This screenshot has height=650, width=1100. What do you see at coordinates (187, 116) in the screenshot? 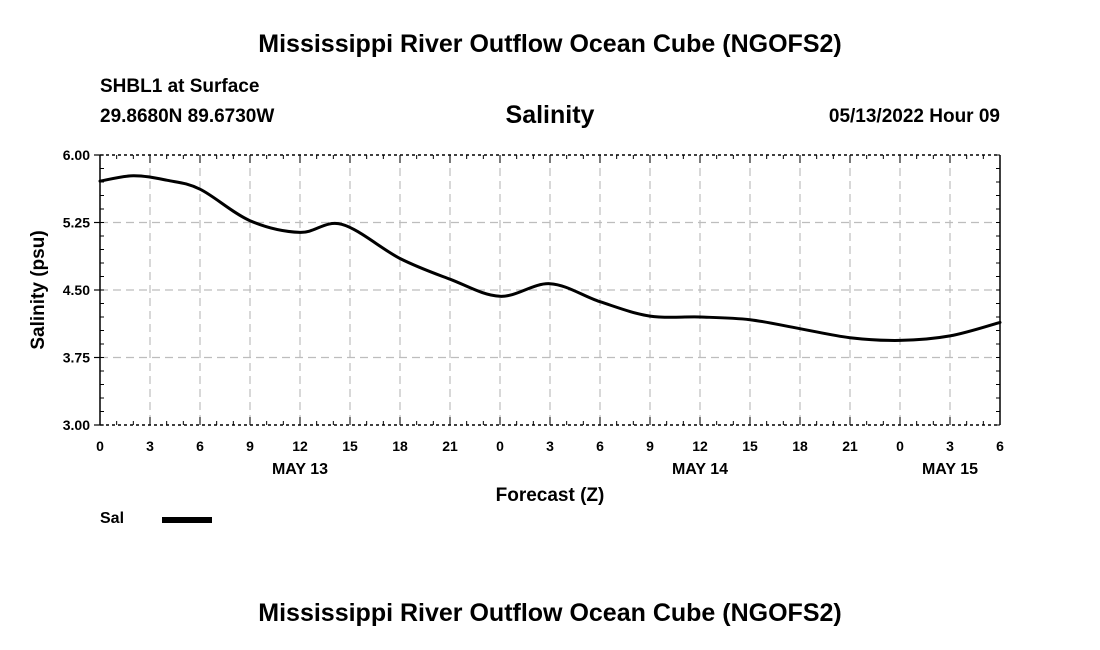
I see `station-coordinates: 29.8680N 89.6730W` at bounding box center [187, 116].